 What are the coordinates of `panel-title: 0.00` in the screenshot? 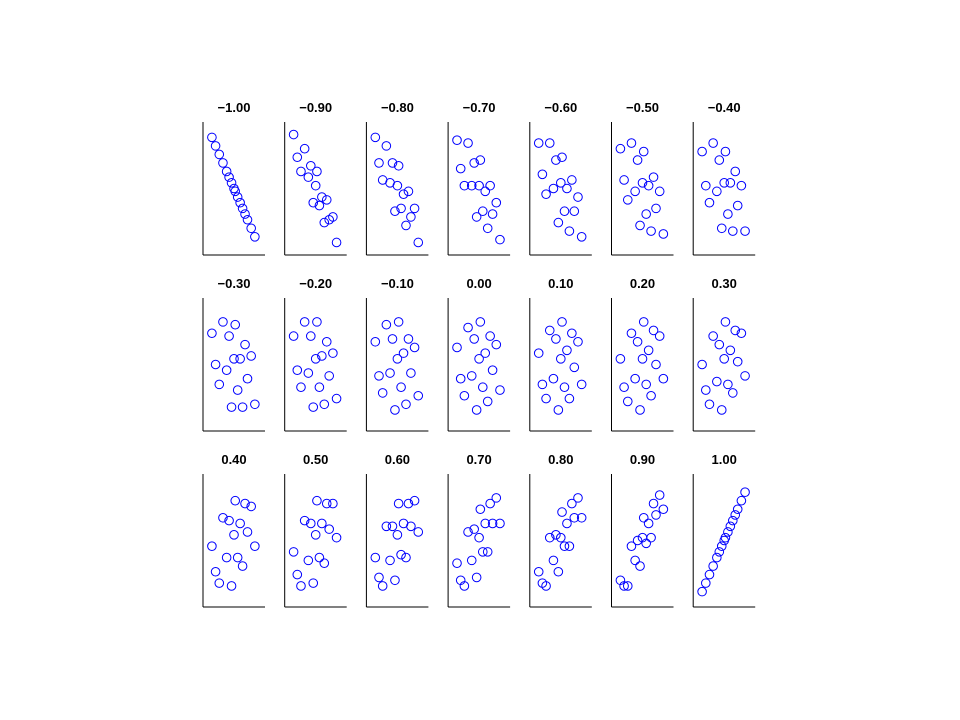 It's located at (478, 283).